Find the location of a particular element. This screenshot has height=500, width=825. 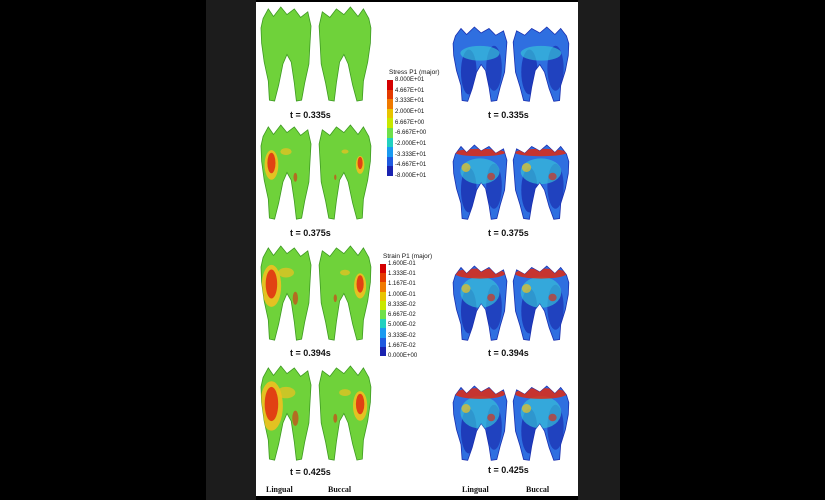

strain-legend-label: 1.000E-01 is located at coordinates (402, 294).